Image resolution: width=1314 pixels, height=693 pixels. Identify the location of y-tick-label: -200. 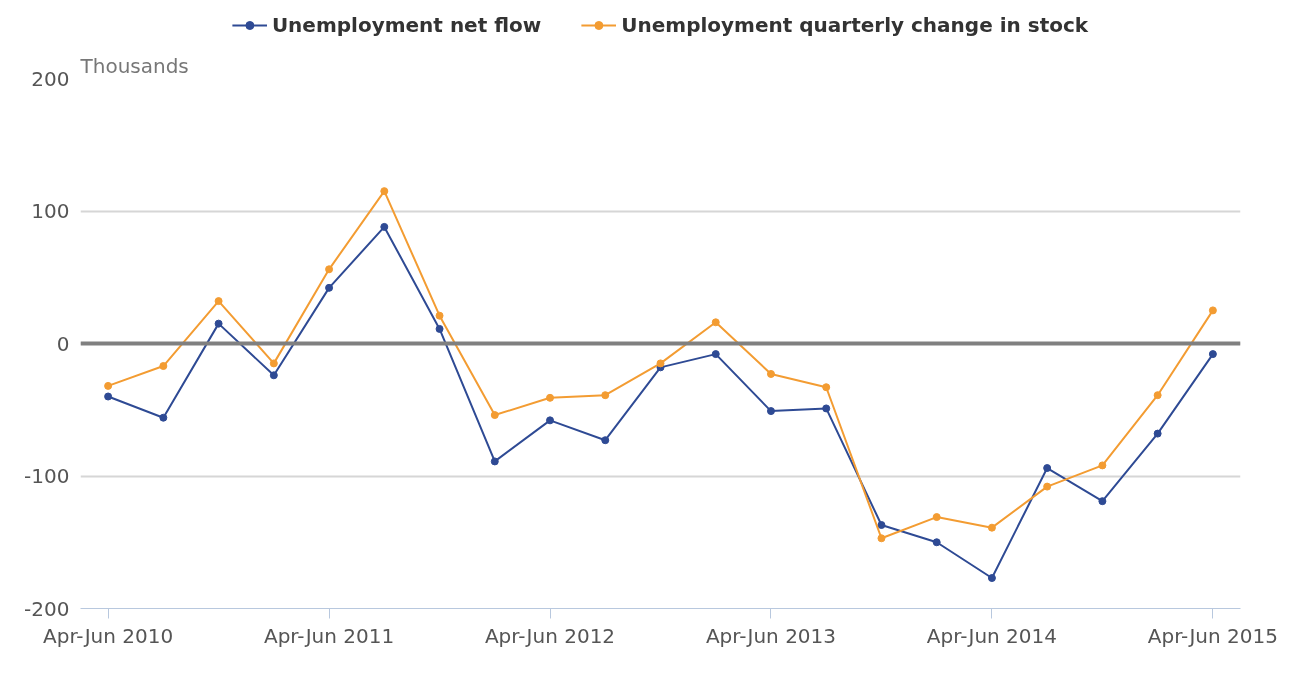
(47, 608).